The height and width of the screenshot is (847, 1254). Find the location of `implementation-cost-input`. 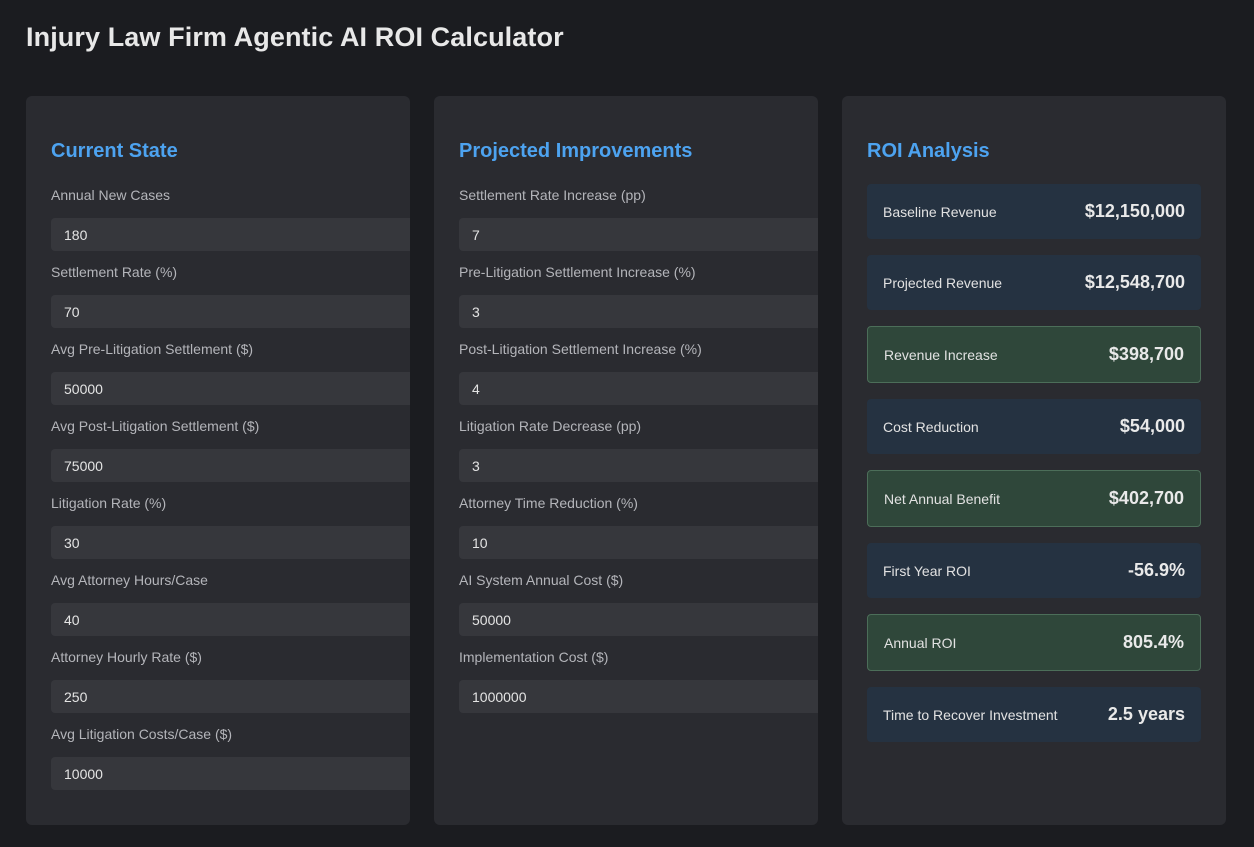

implementation-cost-input is located at coordinates (638, 696).